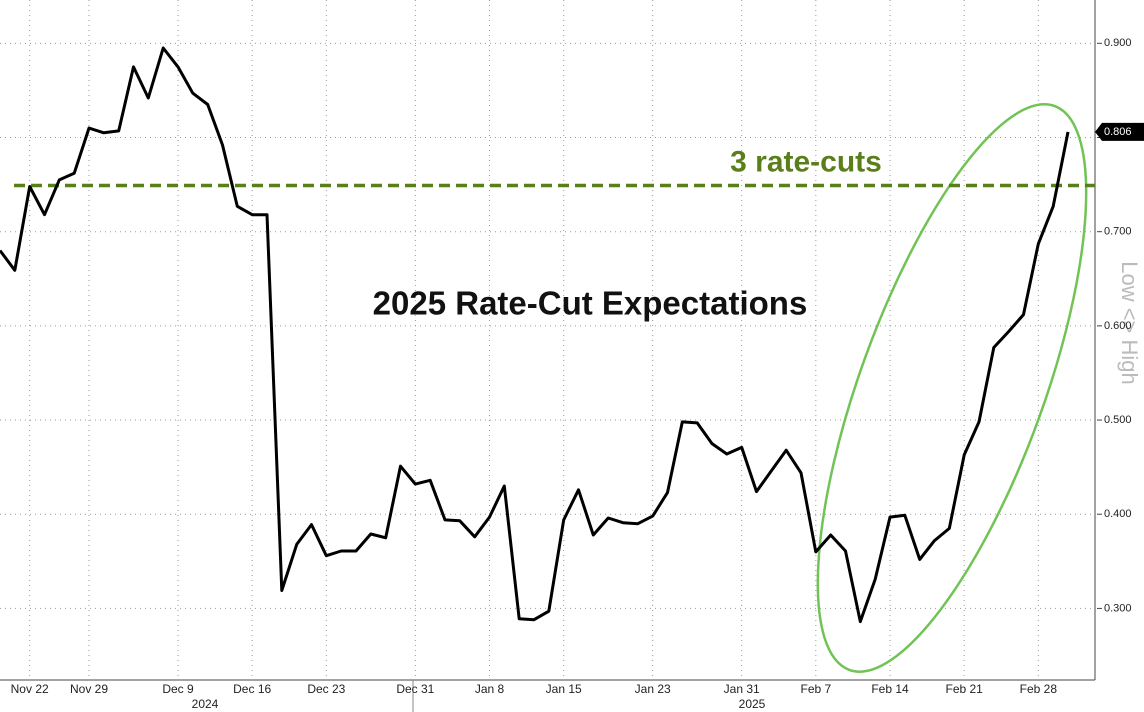  What do you see at coordinates (415, 689) in the screenshot?
I see `x-tick-label: Dec 31` at bounding box center [415, 689].